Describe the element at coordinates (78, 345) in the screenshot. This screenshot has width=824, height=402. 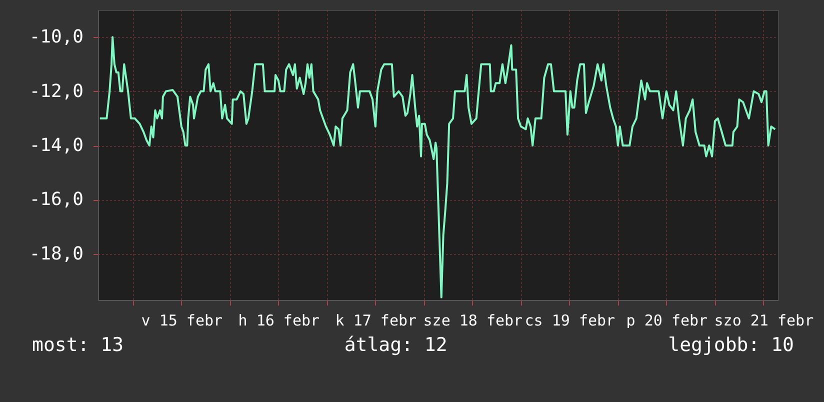
I see `text: most: 13` at that location.